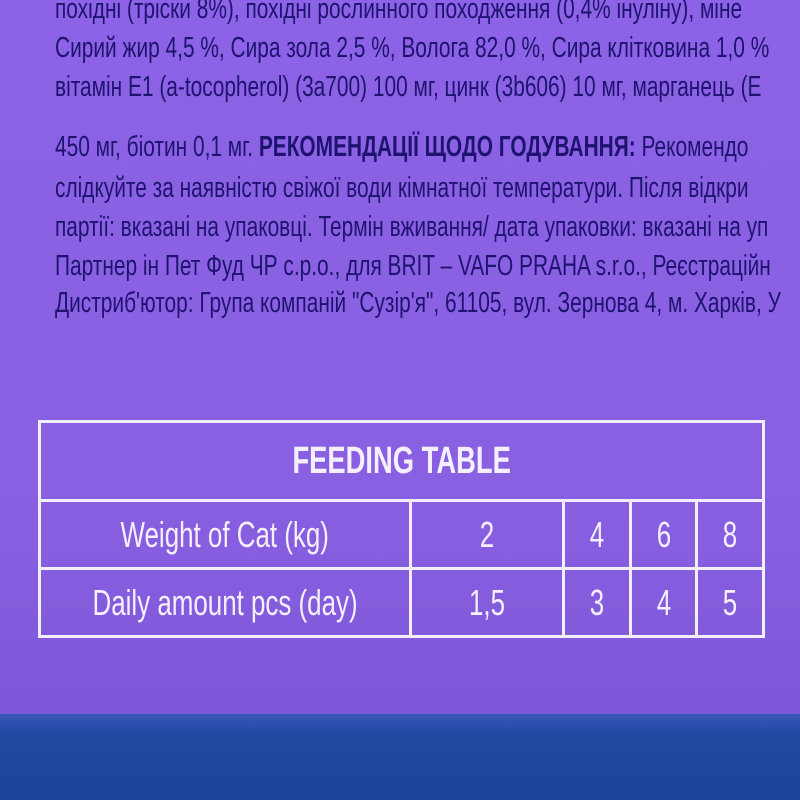  Describe the element at coordinates (695, 147) in the screenshot. I see `text-segment: Рекомендо` at that location.